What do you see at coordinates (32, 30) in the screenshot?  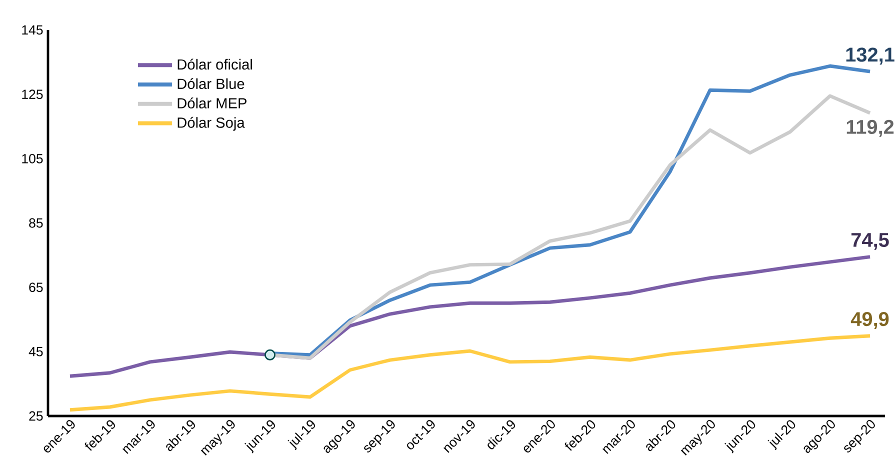 I see `y-tick-label: 145` at bounding box center [32, 30].